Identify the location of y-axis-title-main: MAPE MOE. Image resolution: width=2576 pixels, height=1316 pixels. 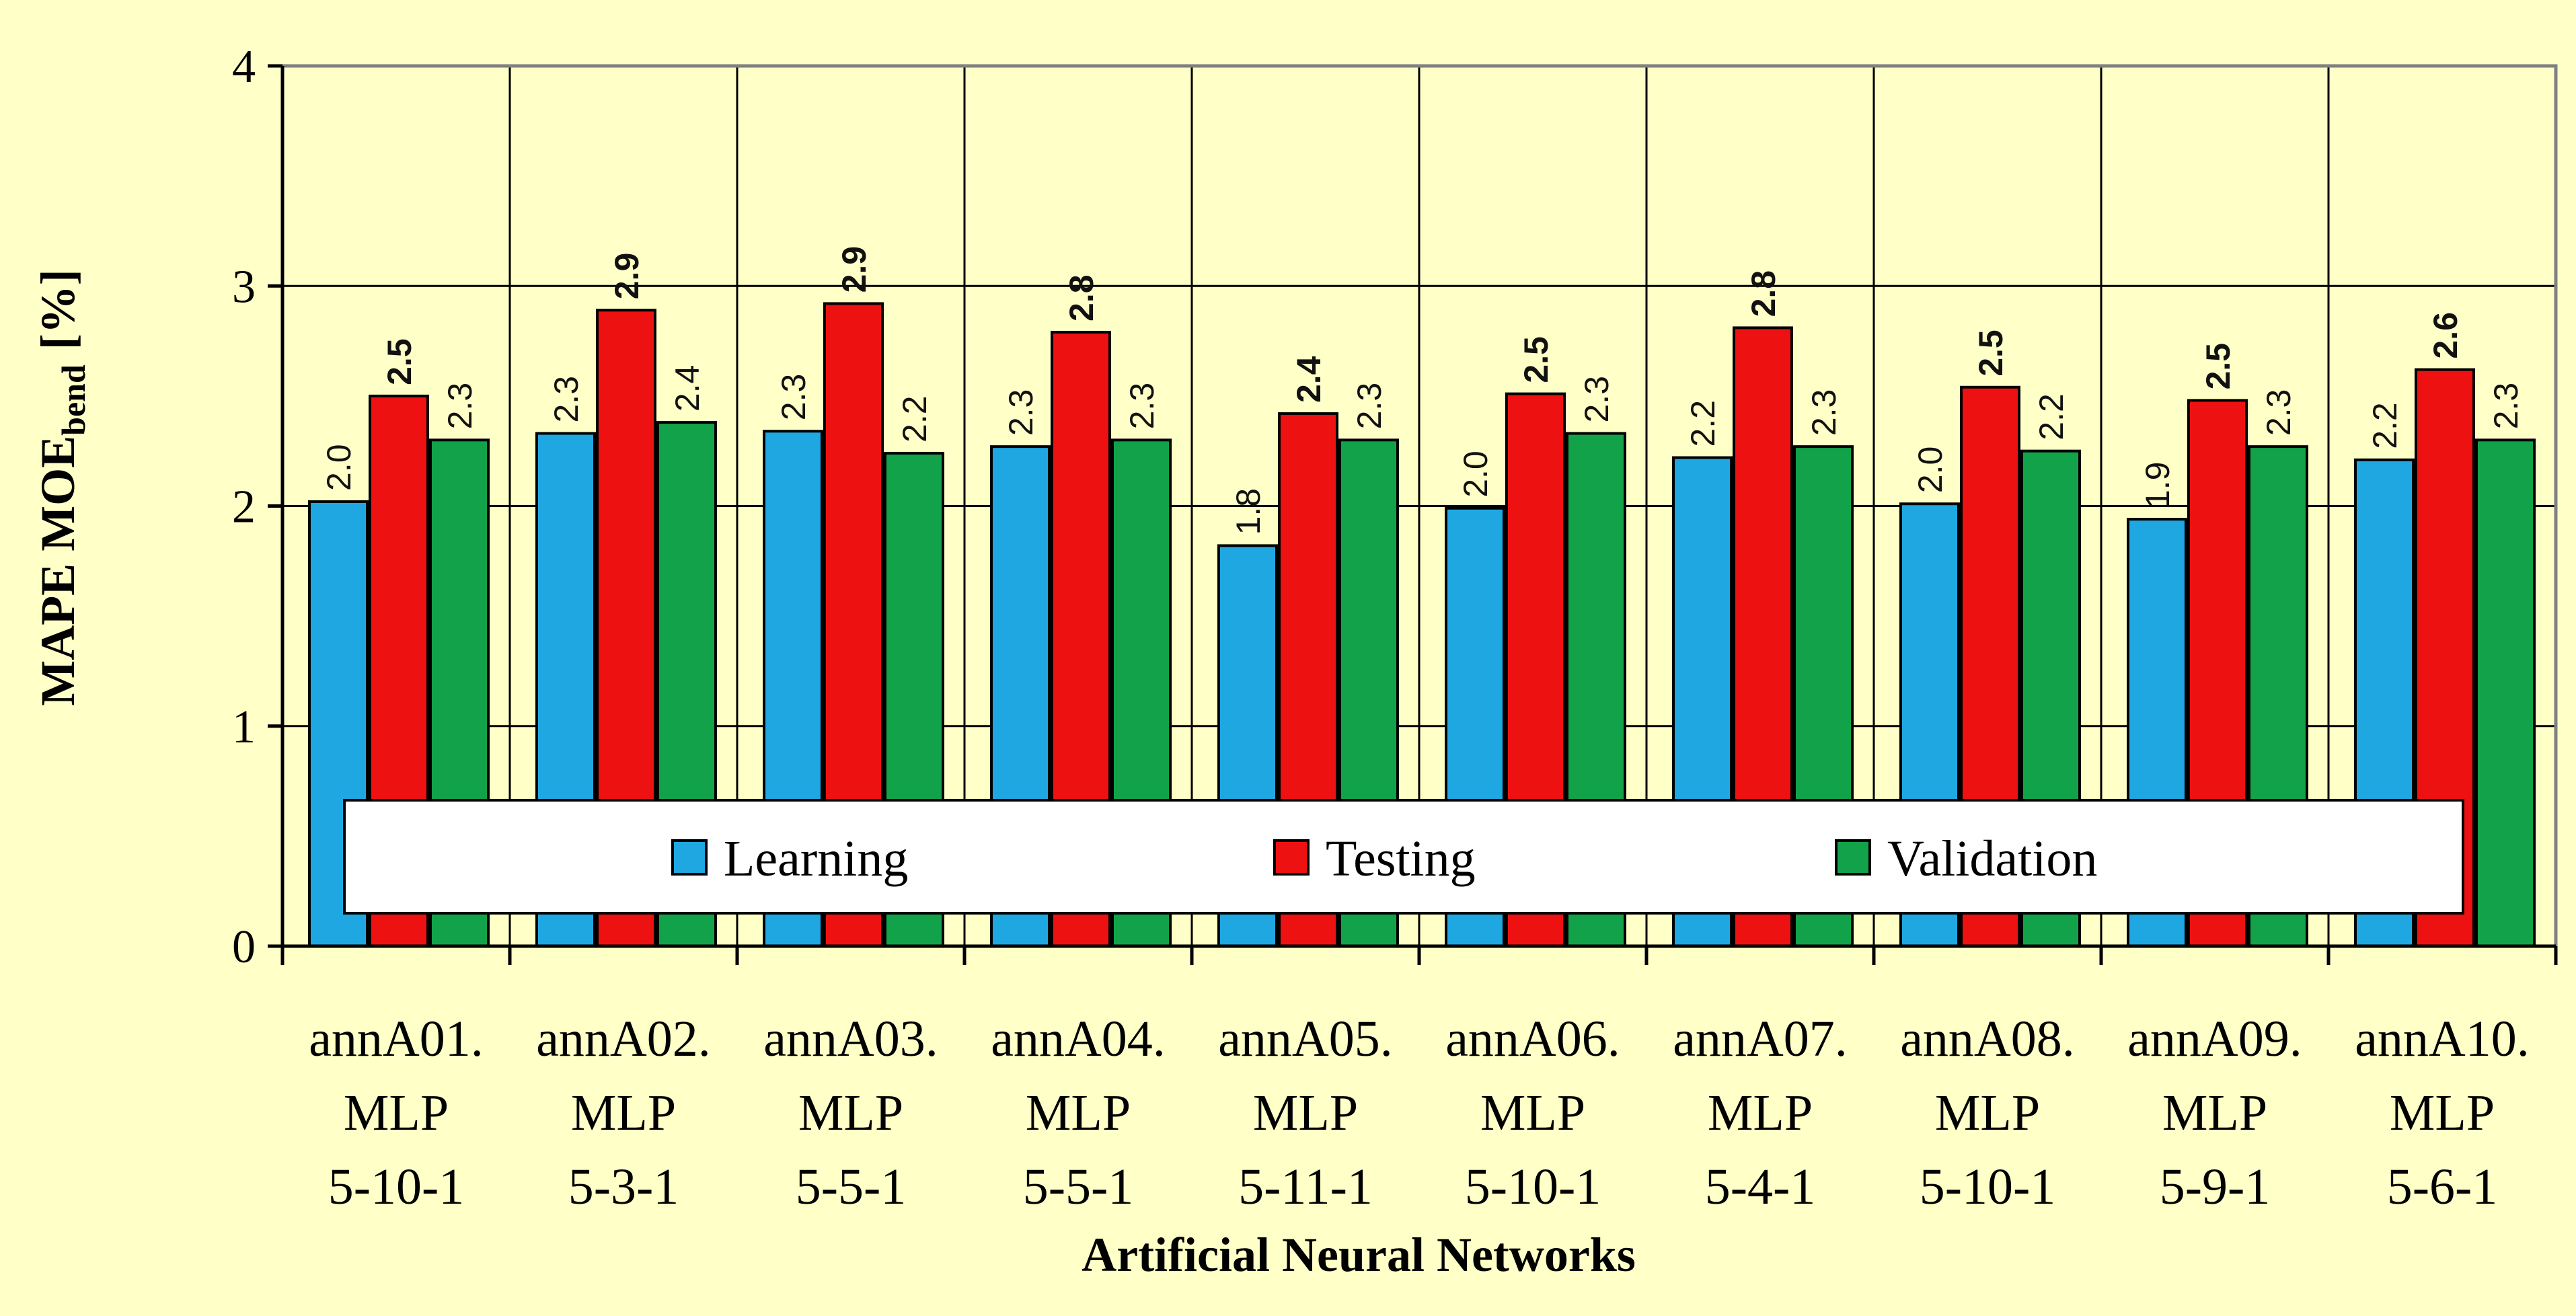
(58, 571).